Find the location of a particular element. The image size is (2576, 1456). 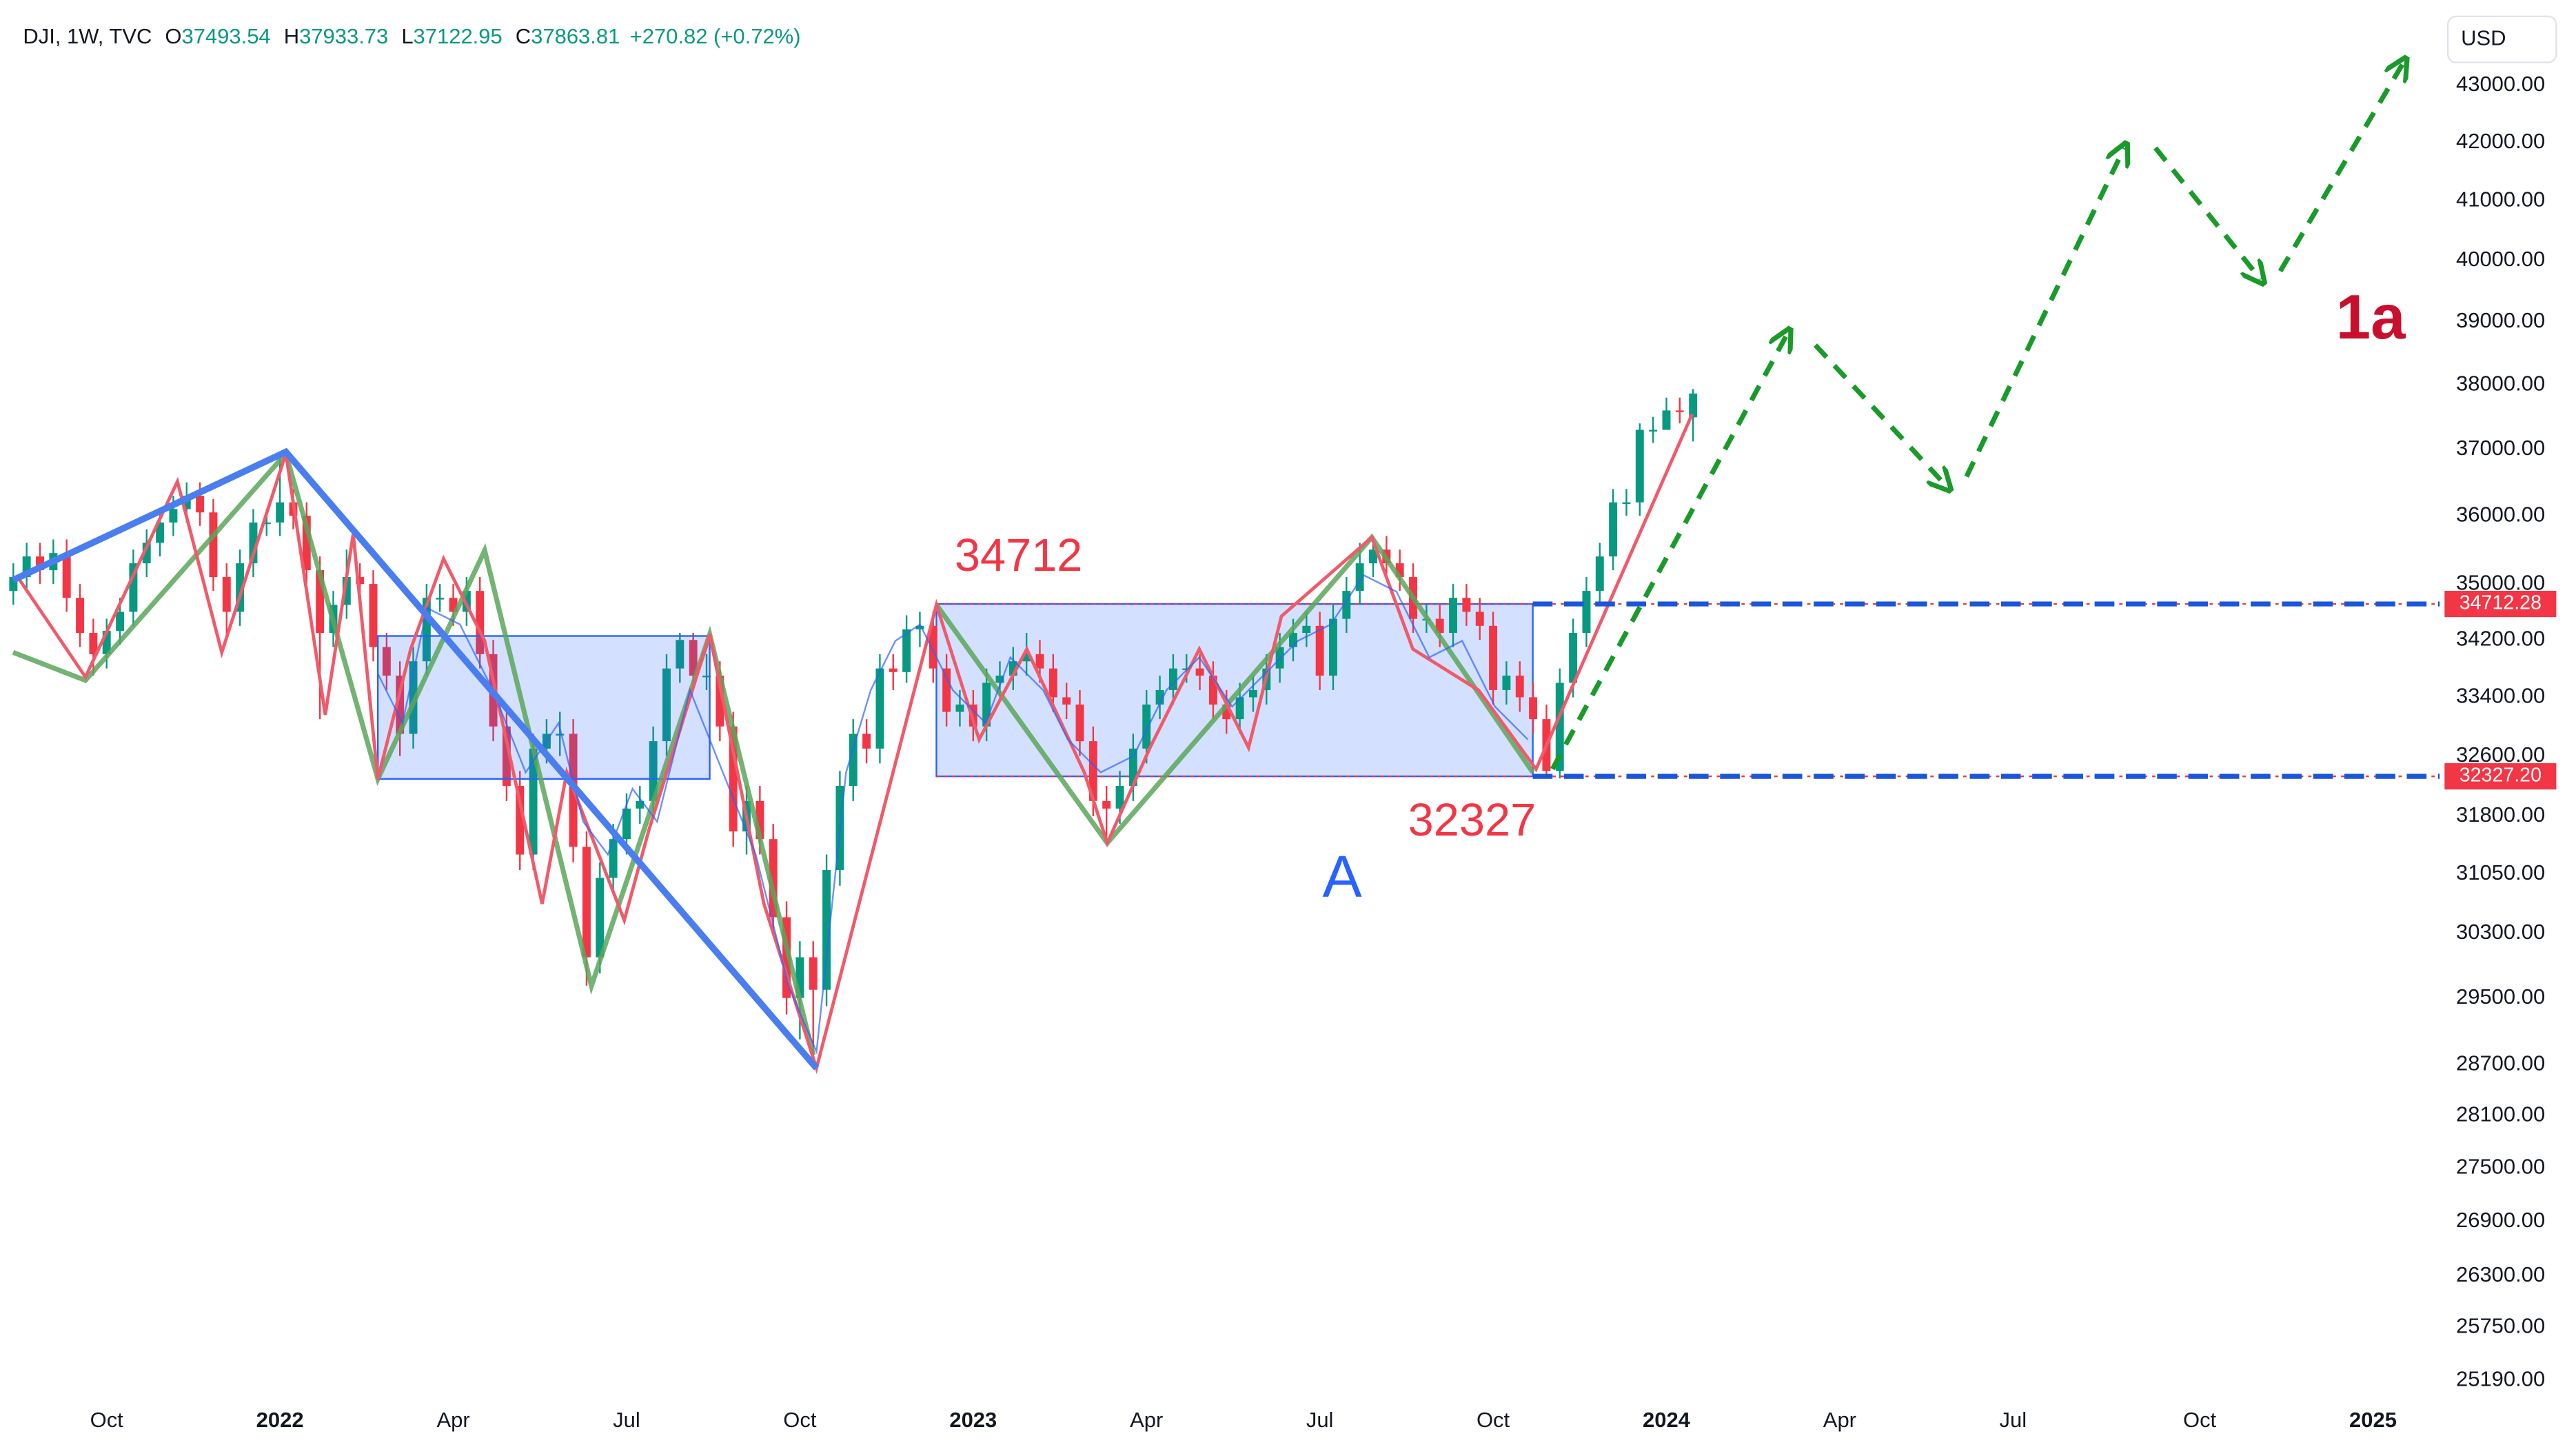

y-tick-label: 39000.00 is located at coordinates (2500, 320).